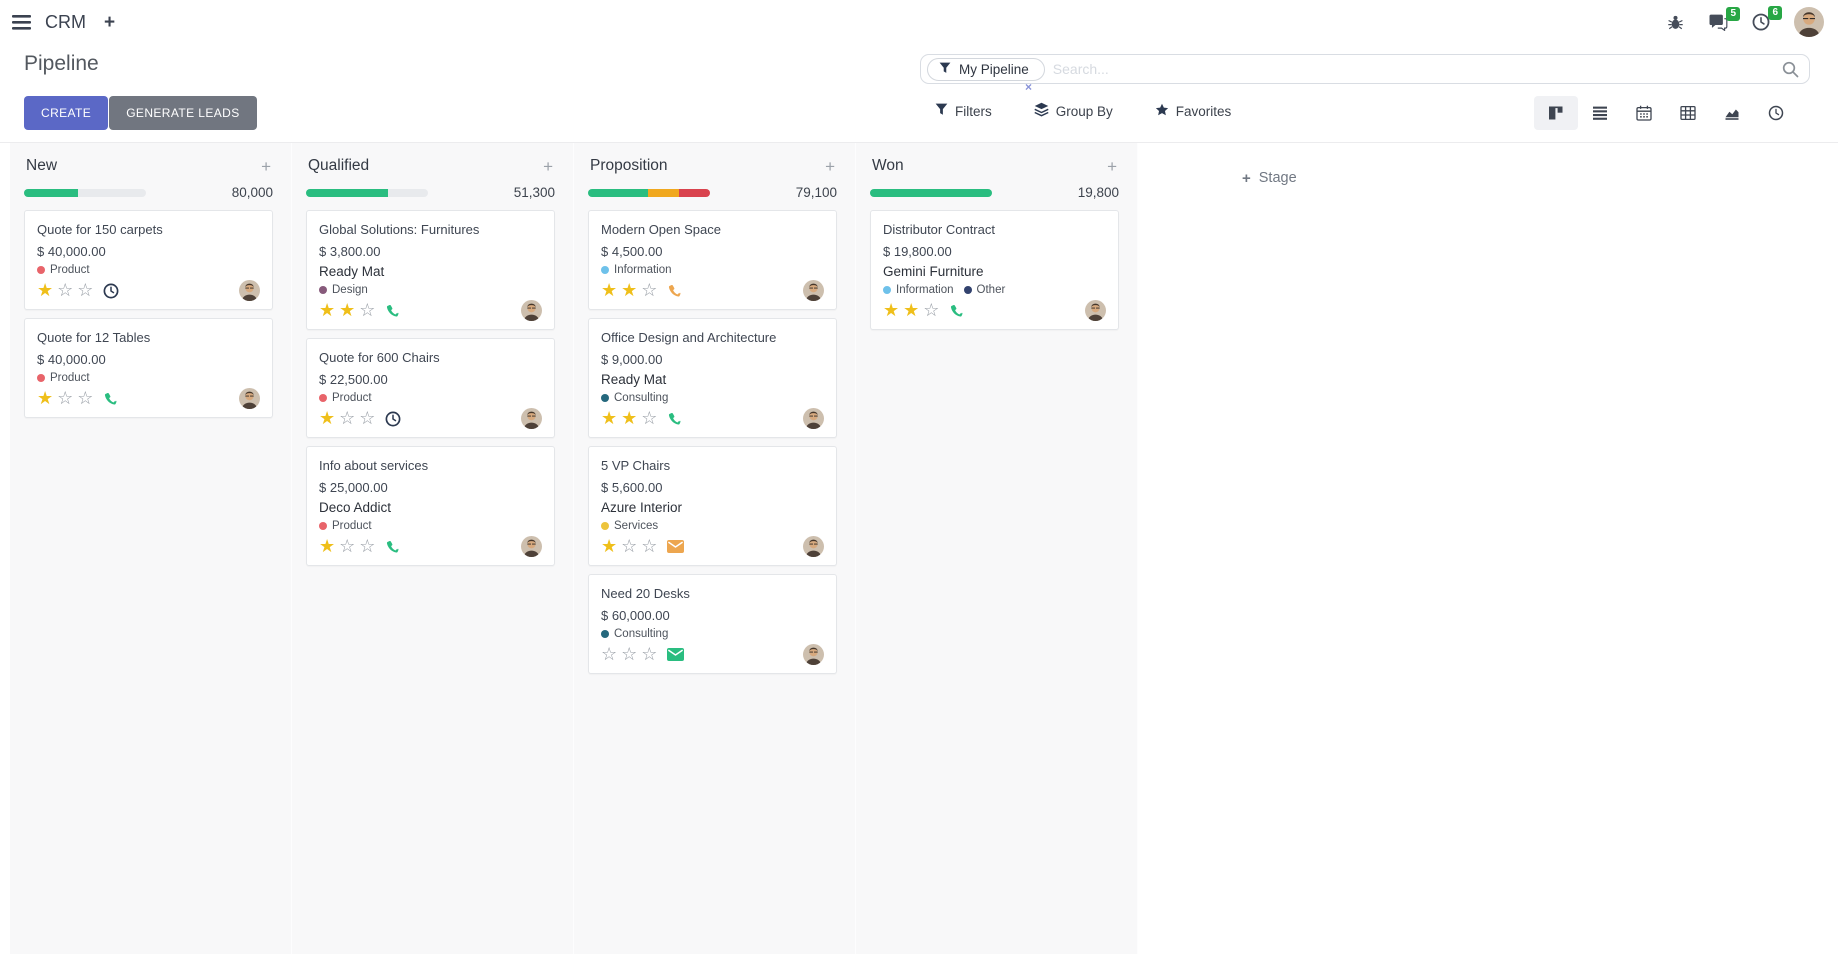 This screenshot has width=1838, height=955. What do you see at coordinates (712, 624) in the screenshot?
I see `kanban-card: Need 20 Desks $ 60,000.00 Consulting ☆ ☆ ☆` at bounding box center [712, 624].